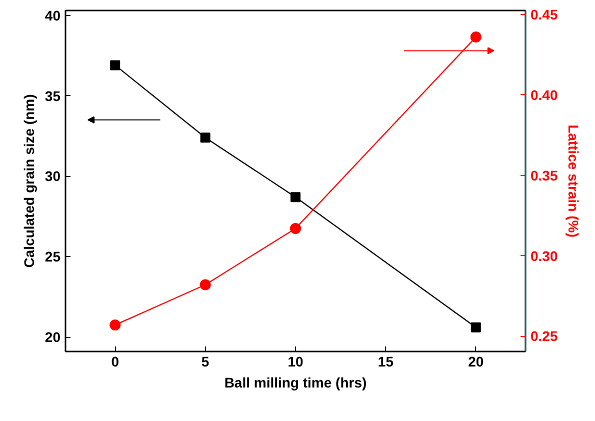  Describe the element at coordinates (544, 14) in the screenshot. I see `y2-tick-label: 0.45` at that location.